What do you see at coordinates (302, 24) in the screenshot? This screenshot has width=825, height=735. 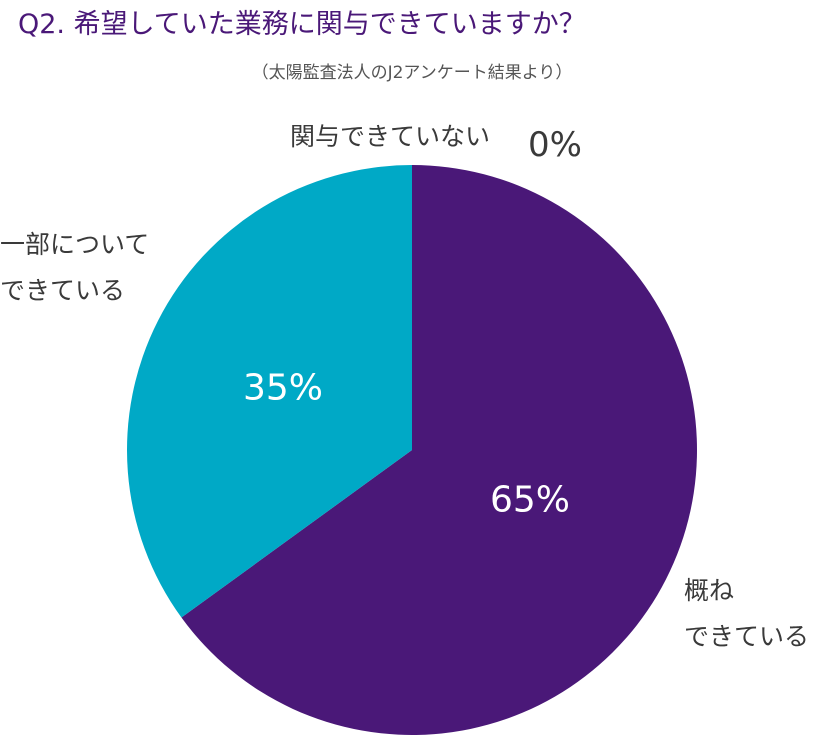 I see `chart-title: Q2. 希望していた業務に関与できていますか？` at bounding box center [302, 24].